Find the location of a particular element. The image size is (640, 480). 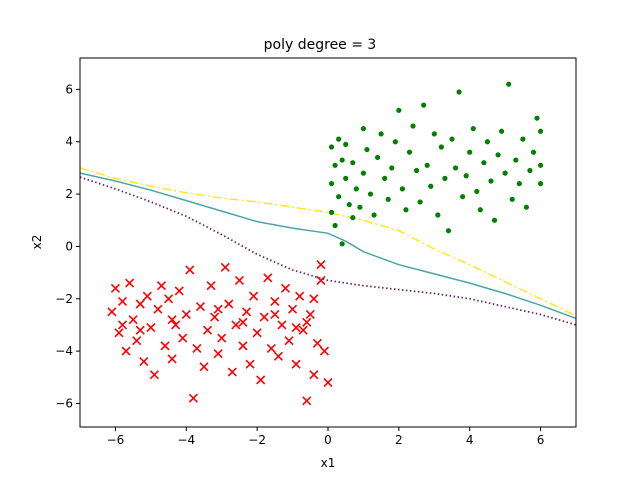

y-axis-label: x2 is located at coordinates (37, 242).